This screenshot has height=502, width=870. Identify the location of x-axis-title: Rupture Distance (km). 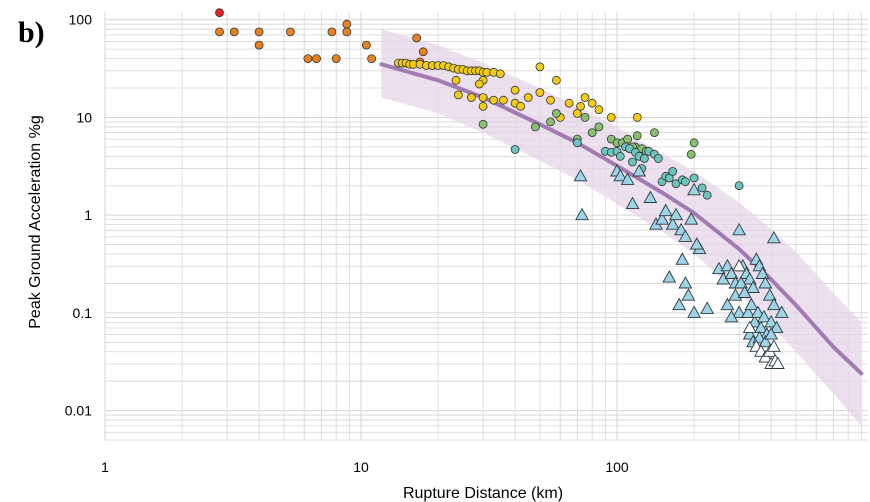
(483, 493).